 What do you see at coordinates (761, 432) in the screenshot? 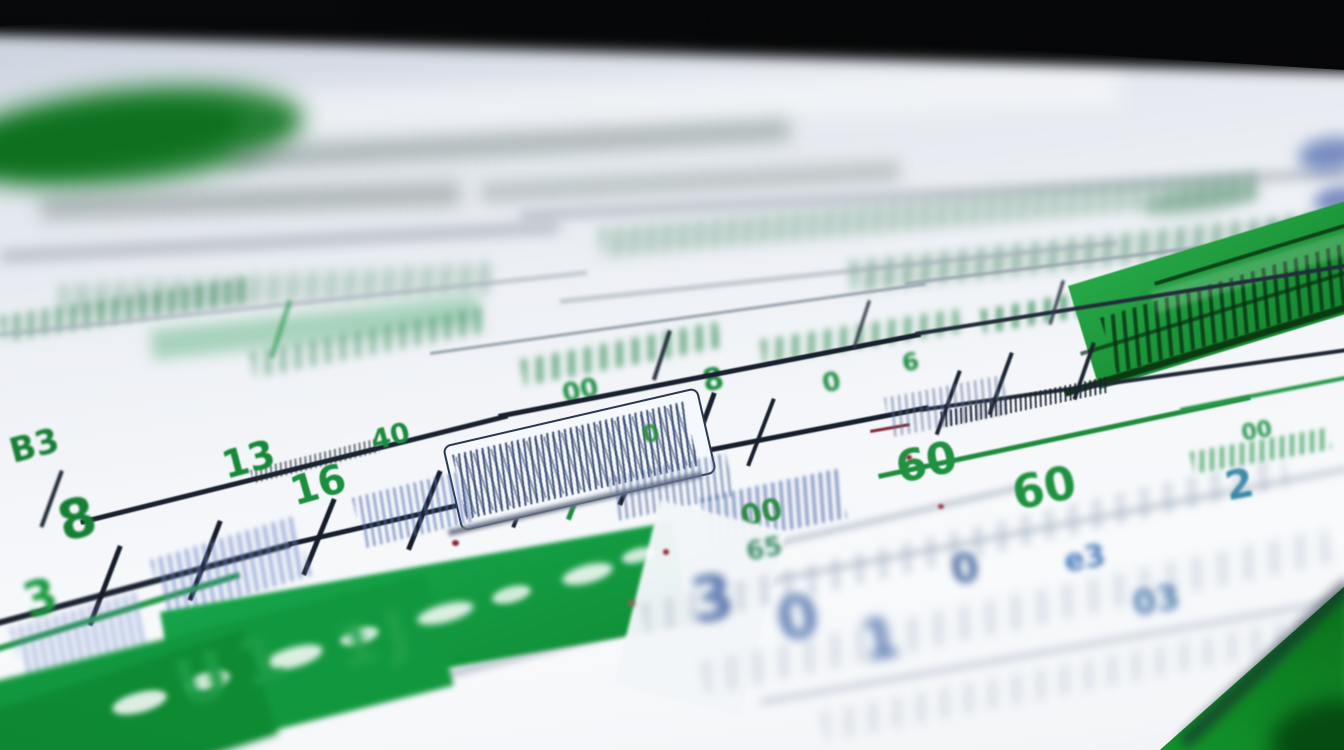
I see `column-line` at bounding box center [761, 432].